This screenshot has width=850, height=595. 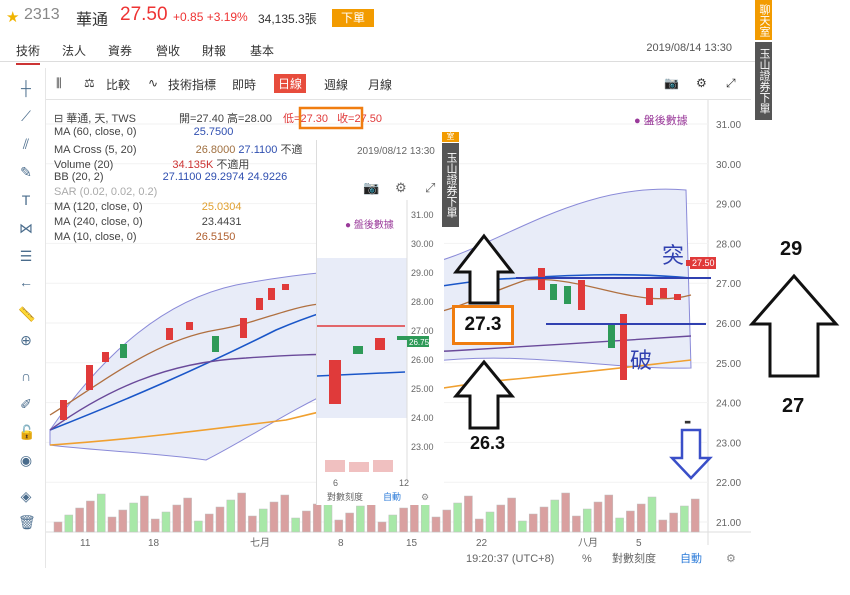 I want to click on overlay-y-tick: 30.00, so click(x=422, y=244).